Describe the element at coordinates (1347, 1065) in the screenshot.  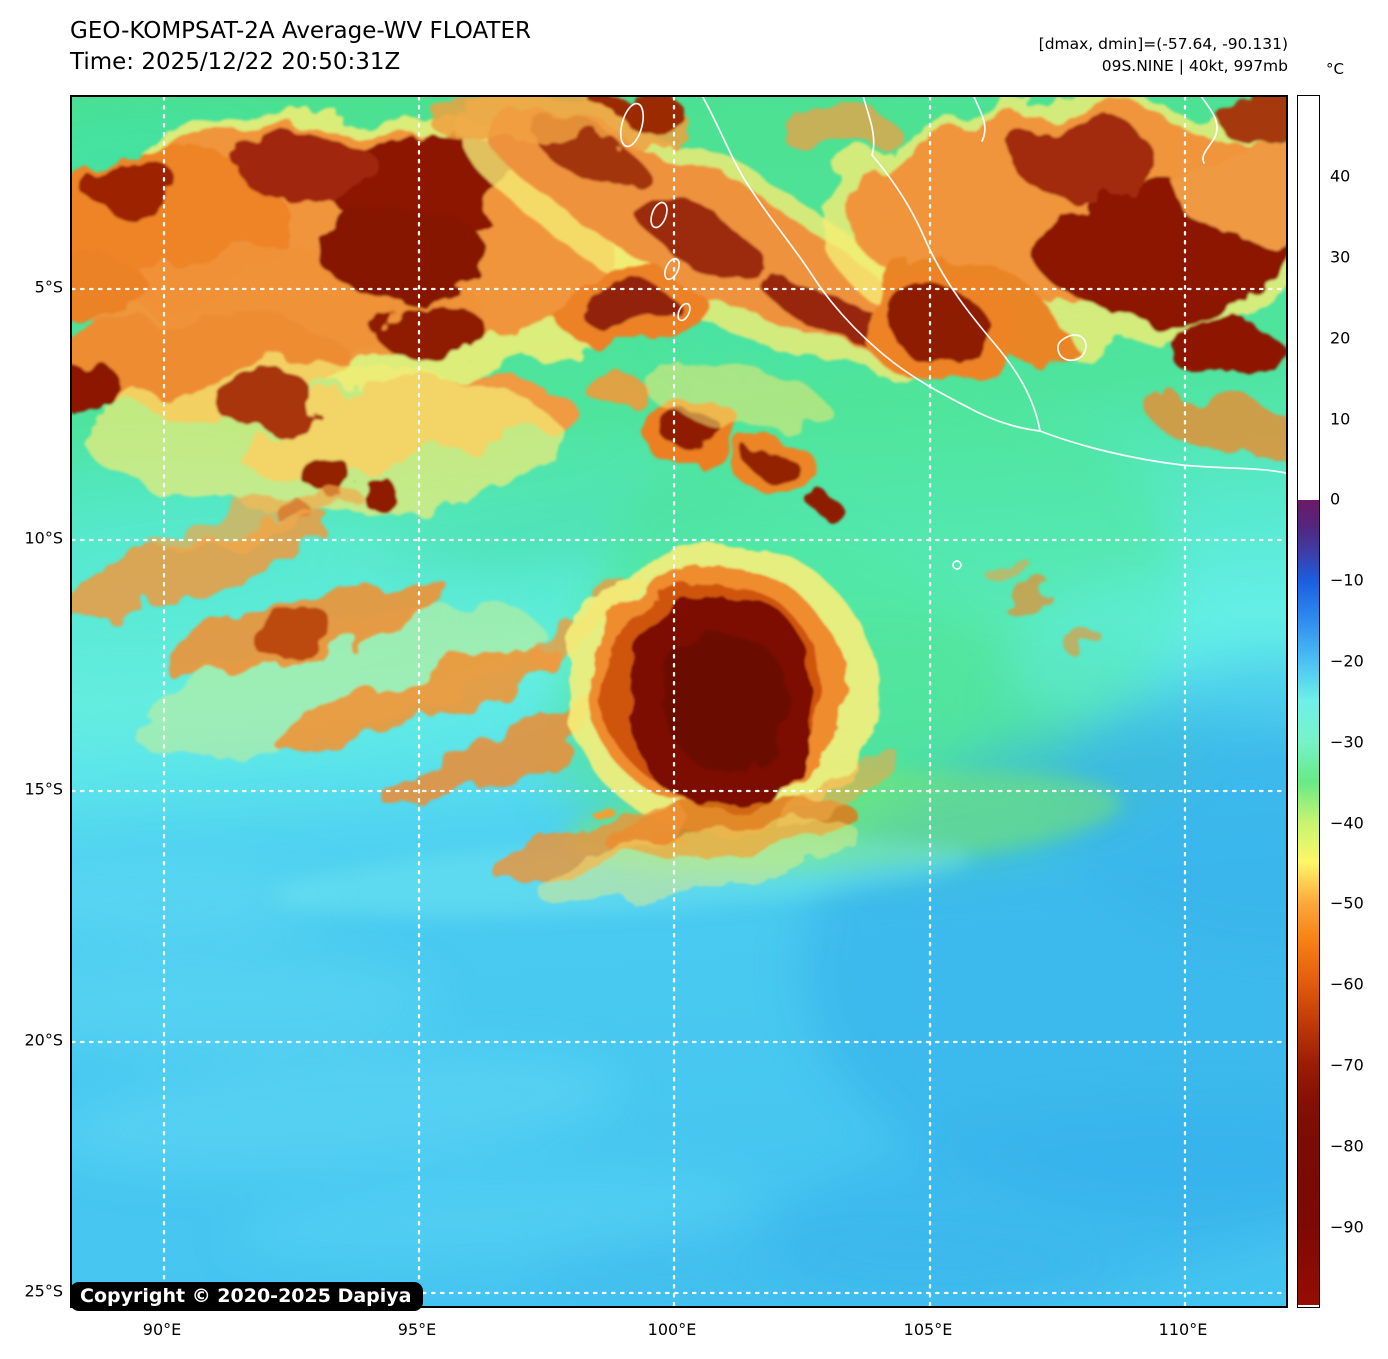
I see `colorbar-tick: −70` at that location.